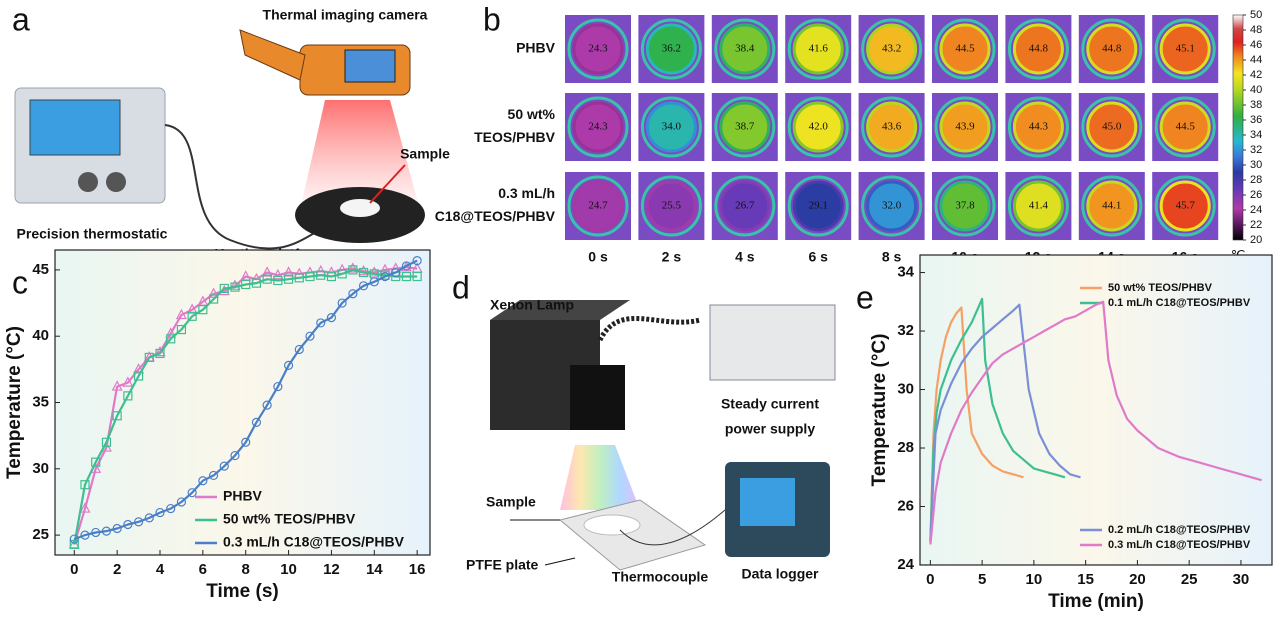  What do you see at coordinates (672, 127) in the screenshot?
I see `thermal-value: 34.0` at bounding box center [672, 127].